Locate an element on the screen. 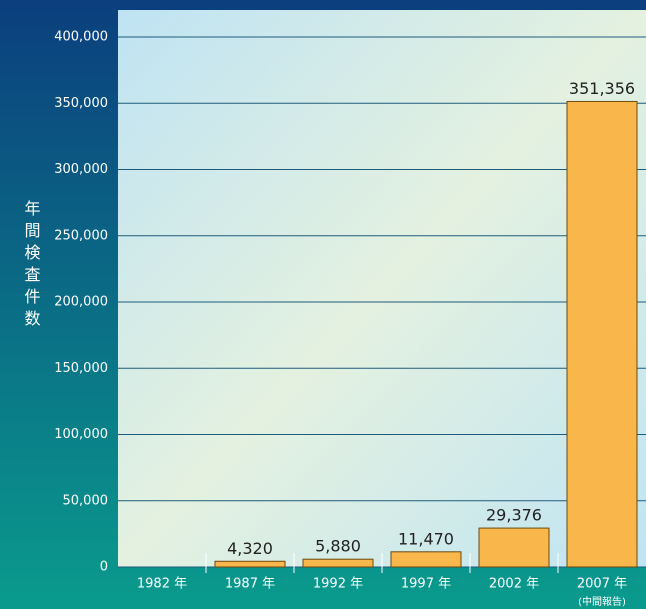  y-tick-label: 400,000 is located at coordinates (81, 37).